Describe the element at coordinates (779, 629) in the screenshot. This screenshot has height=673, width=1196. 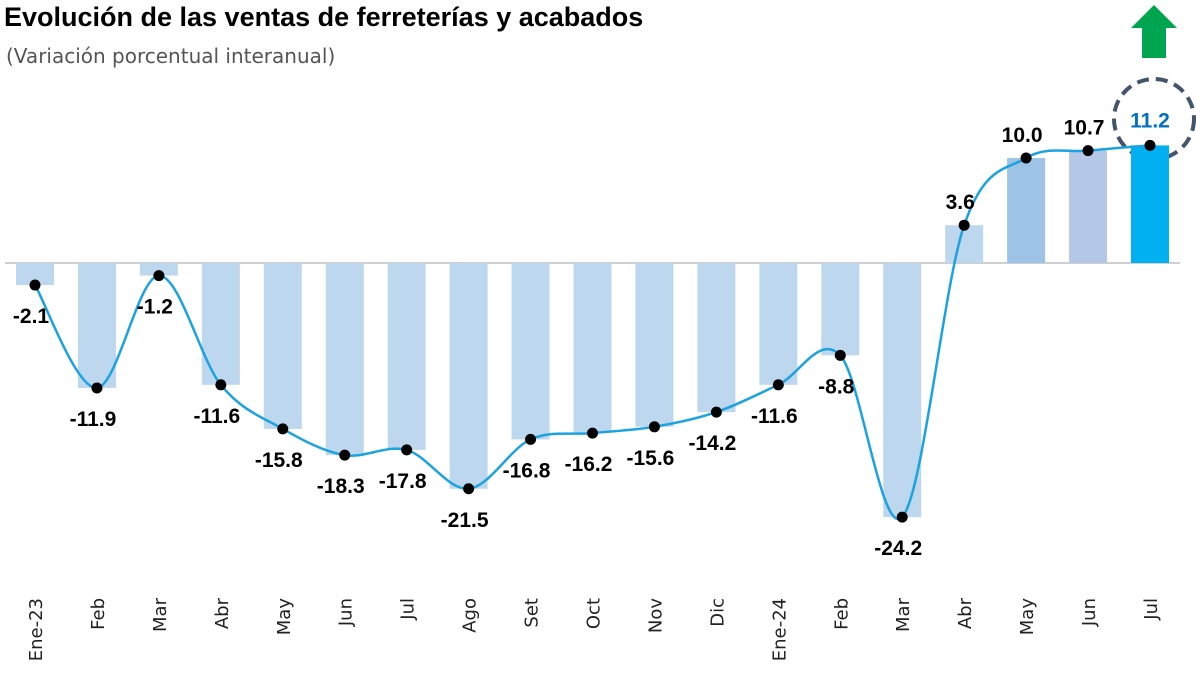
I see `x-tick-label: Ene-24` at that location.